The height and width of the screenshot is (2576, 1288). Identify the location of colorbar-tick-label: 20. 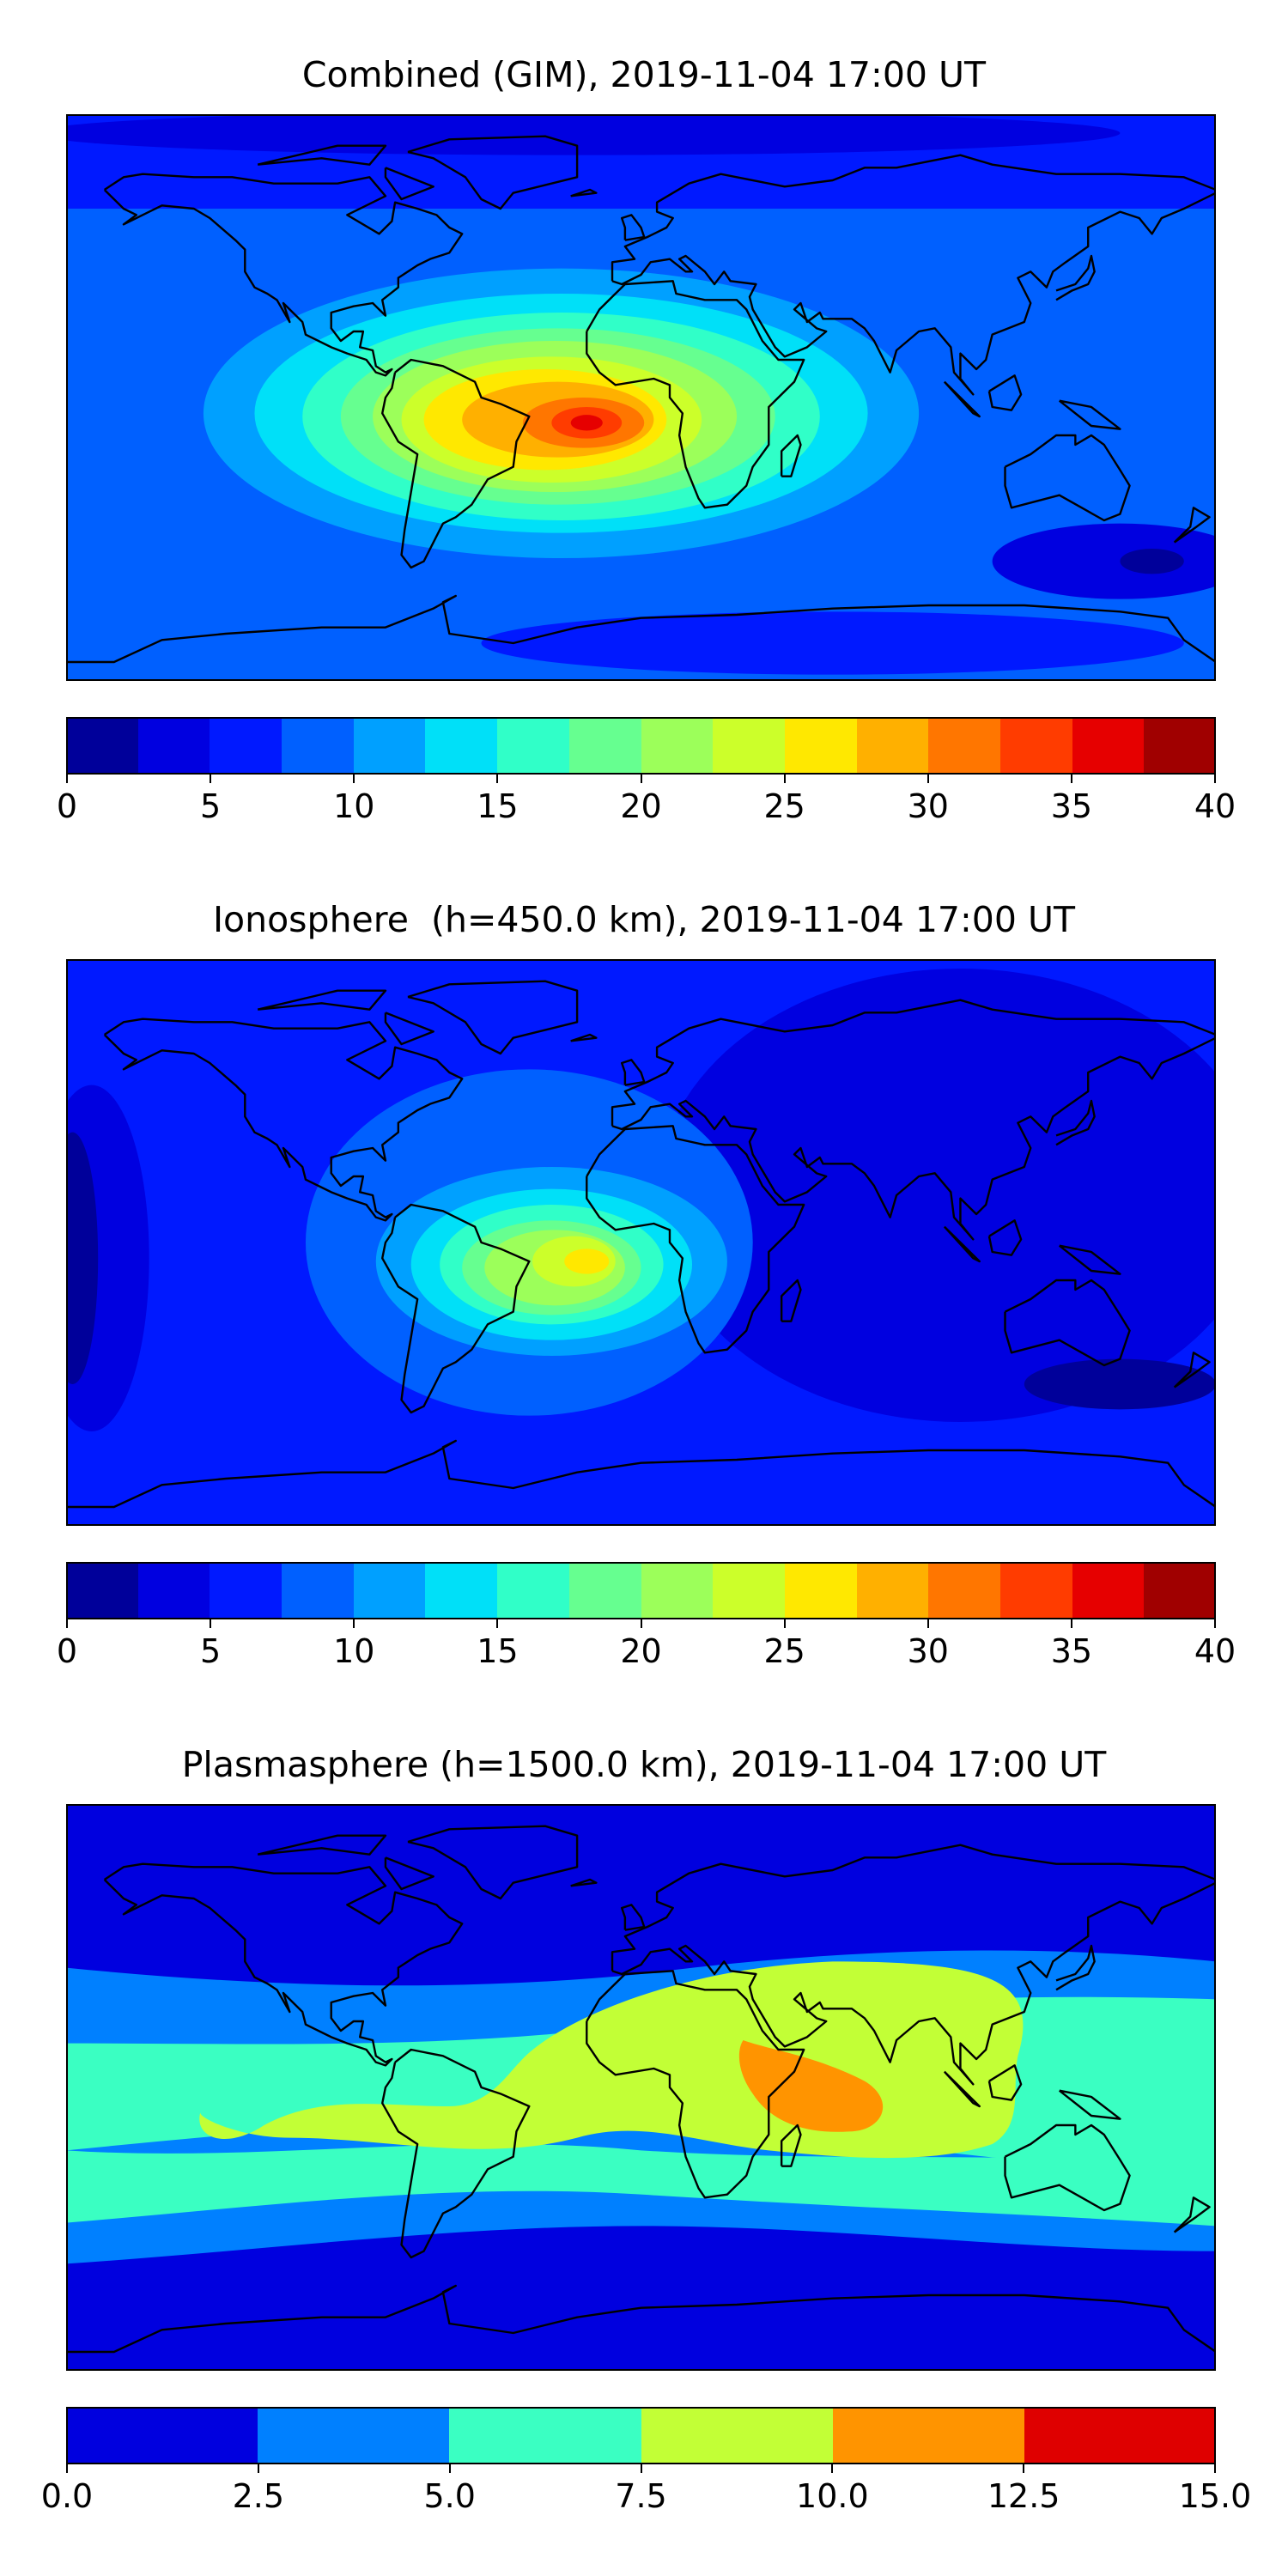
(641, 1651).